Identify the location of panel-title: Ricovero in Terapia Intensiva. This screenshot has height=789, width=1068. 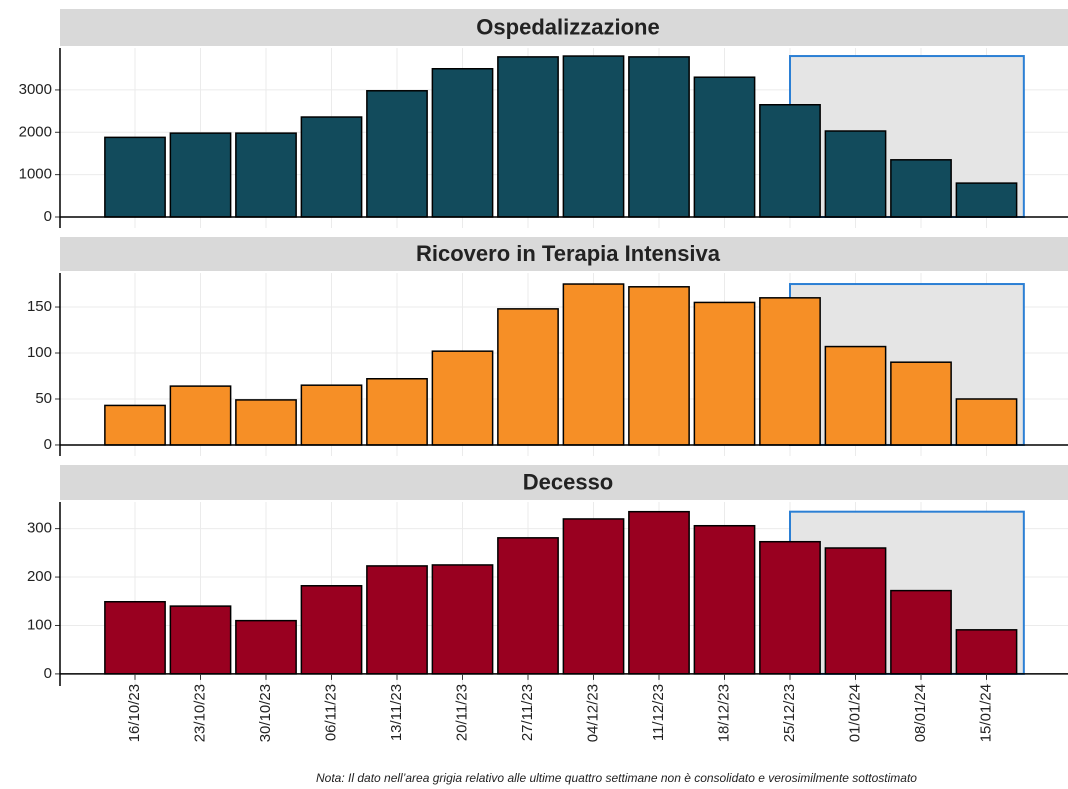
(568, 253).